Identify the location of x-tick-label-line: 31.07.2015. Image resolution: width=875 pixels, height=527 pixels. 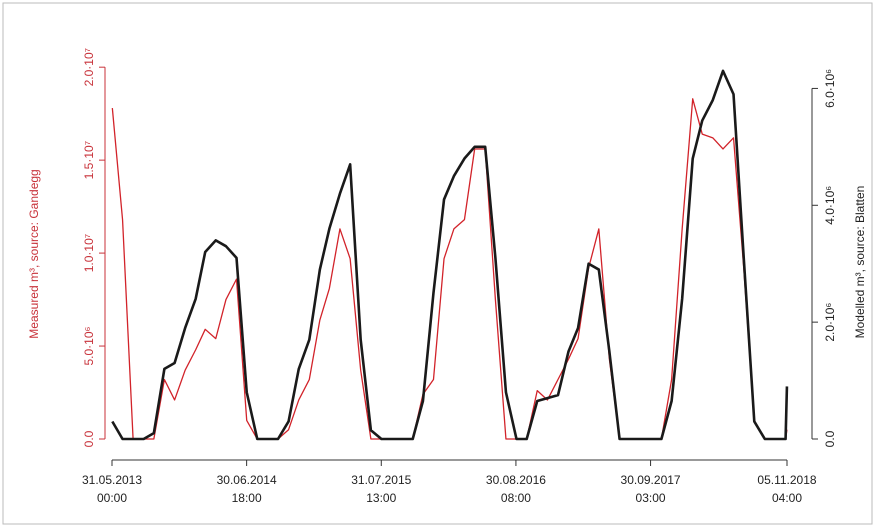
(381, 480).